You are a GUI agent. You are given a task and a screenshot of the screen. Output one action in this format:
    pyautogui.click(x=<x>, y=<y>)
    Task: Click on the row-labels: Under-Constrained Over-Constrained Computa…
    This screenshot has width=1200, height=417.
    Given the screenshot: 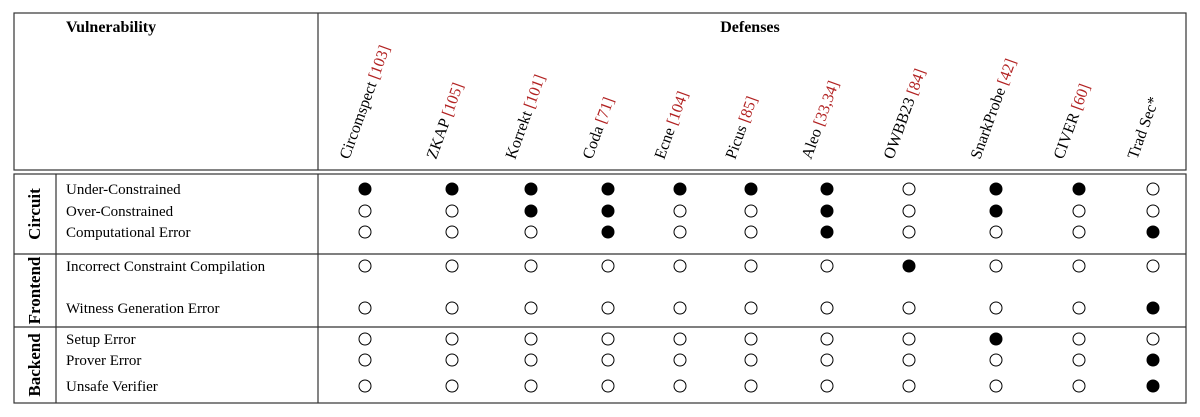 What is the action you would take?
    pyautogui.click(x=166, y=288)
    